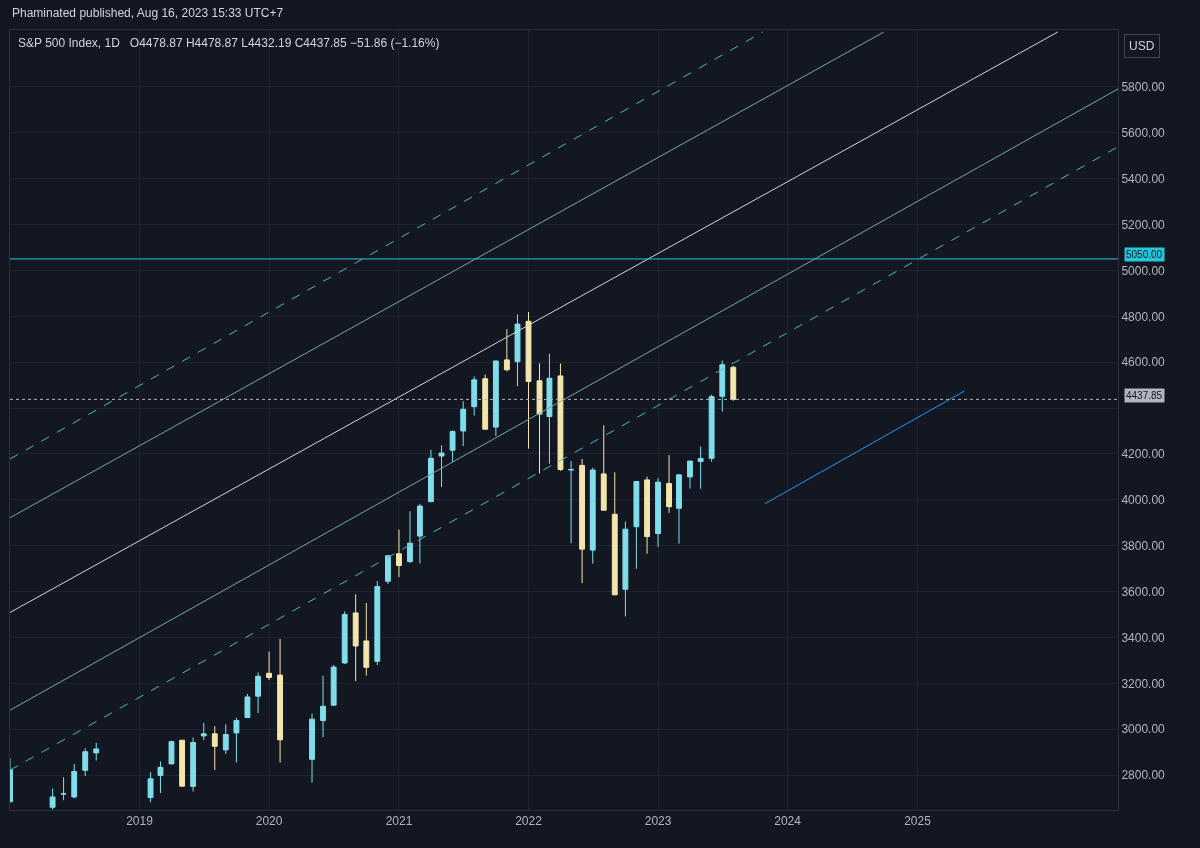 The width and height of the screenshot is (1200, 848). Describe the element at coordinates (1143, 500) in the screenshot. I see `y-tick-label: 4000.00` at that location.